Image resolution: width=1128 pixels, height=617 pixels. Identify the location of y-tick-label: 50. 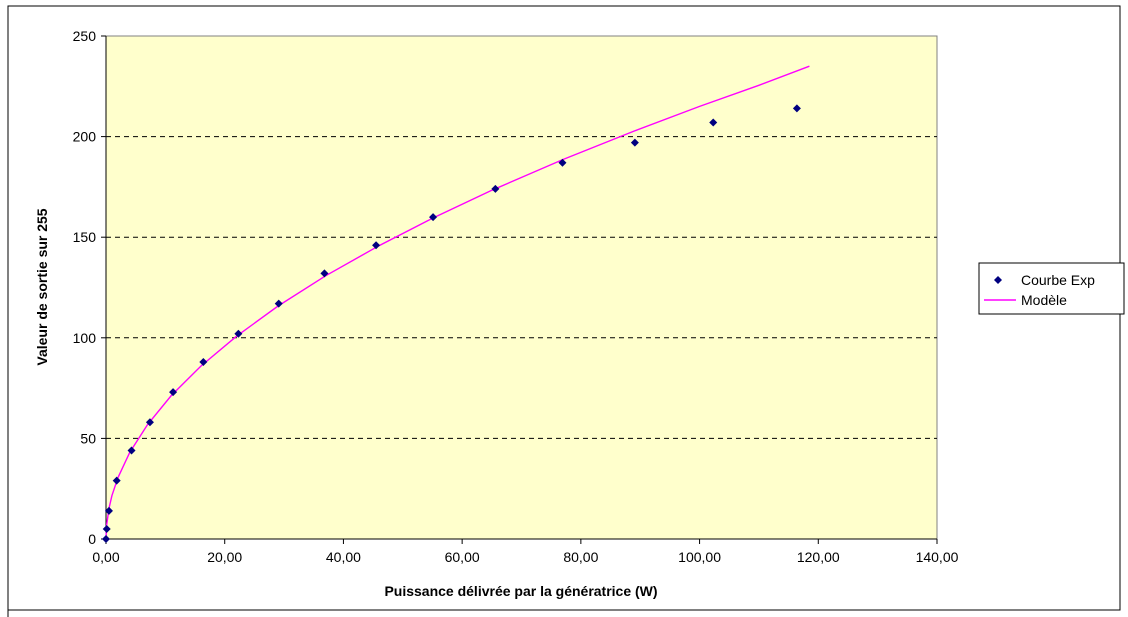
(88, 438).